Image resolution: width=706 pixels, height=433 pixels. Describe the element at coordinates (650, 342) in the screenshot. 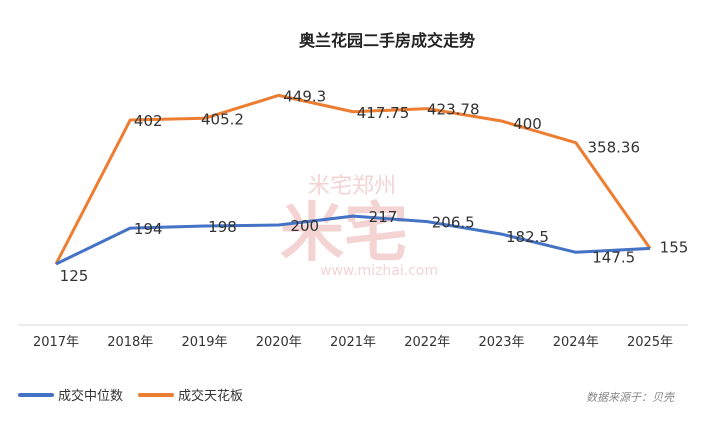

I see `x-tick-label: 2025年` at that location.